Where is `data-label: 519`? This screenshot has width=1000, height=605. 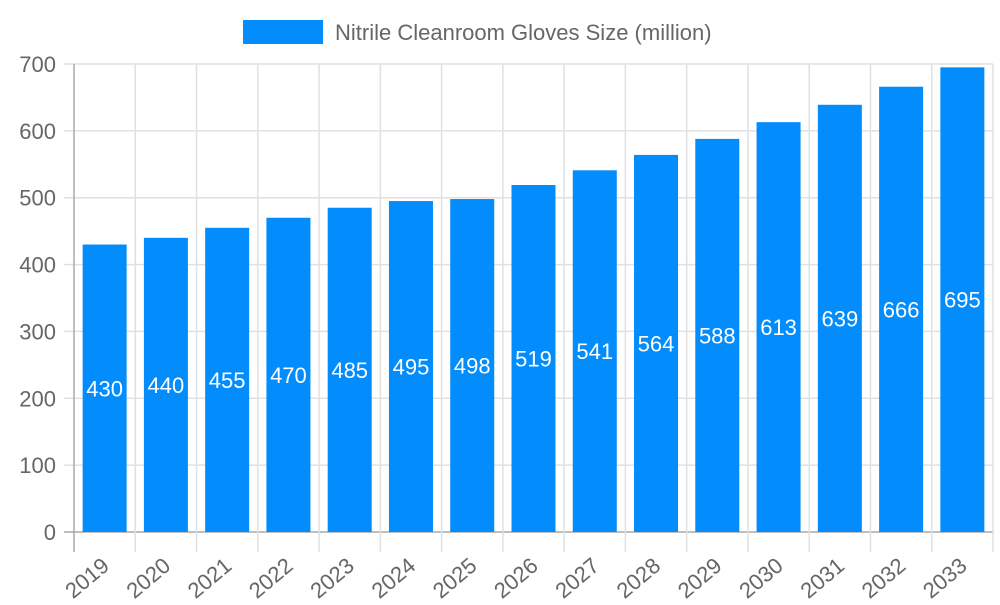 data-label: 519 is located at coordinates (533, 359).